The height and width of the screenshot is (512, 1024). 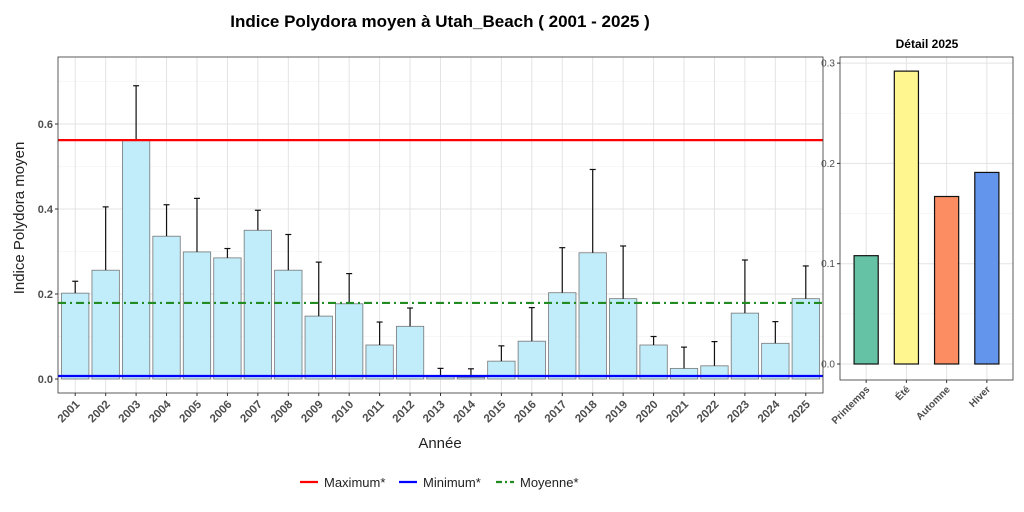 I want to click on bar-2007, so click(x=257, y=304).